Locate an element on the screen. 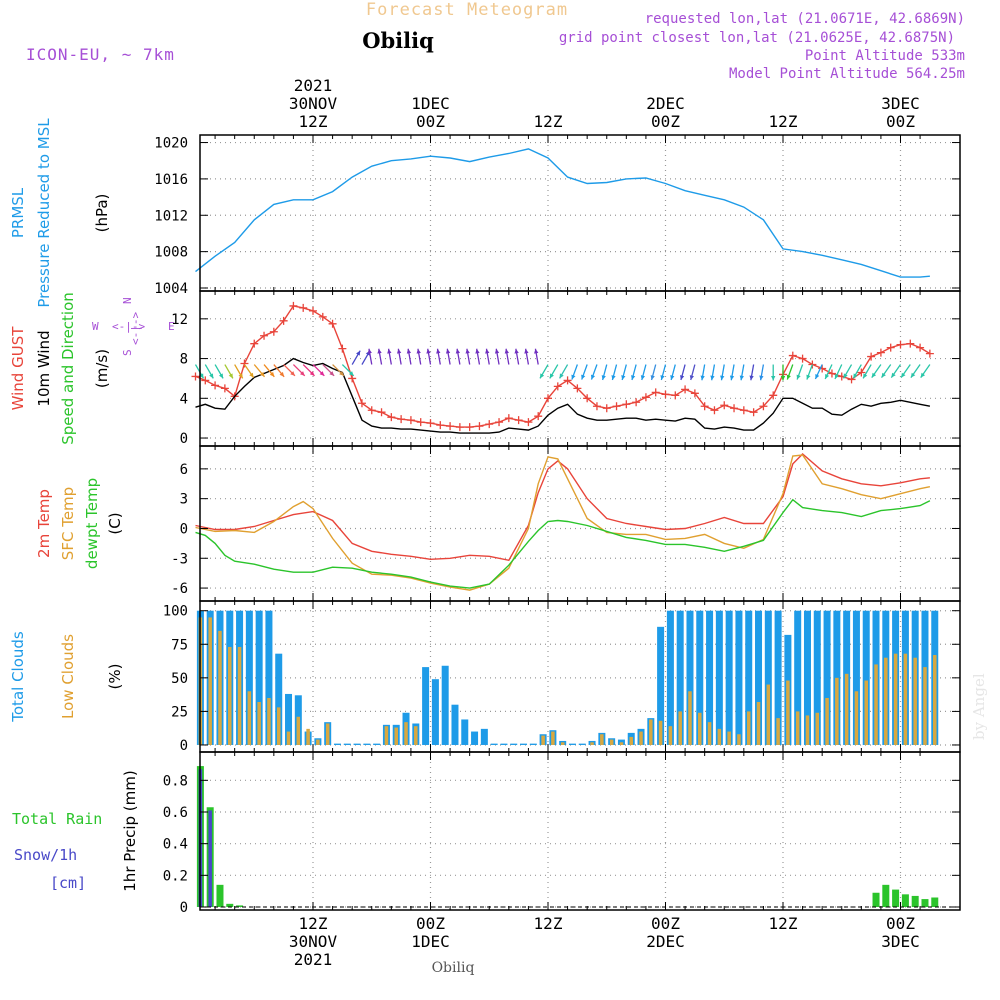 Image resolution: width=1000 pixels, height=1000 pixels. y-tick-label: 0 is located at coordinates (184, 908).